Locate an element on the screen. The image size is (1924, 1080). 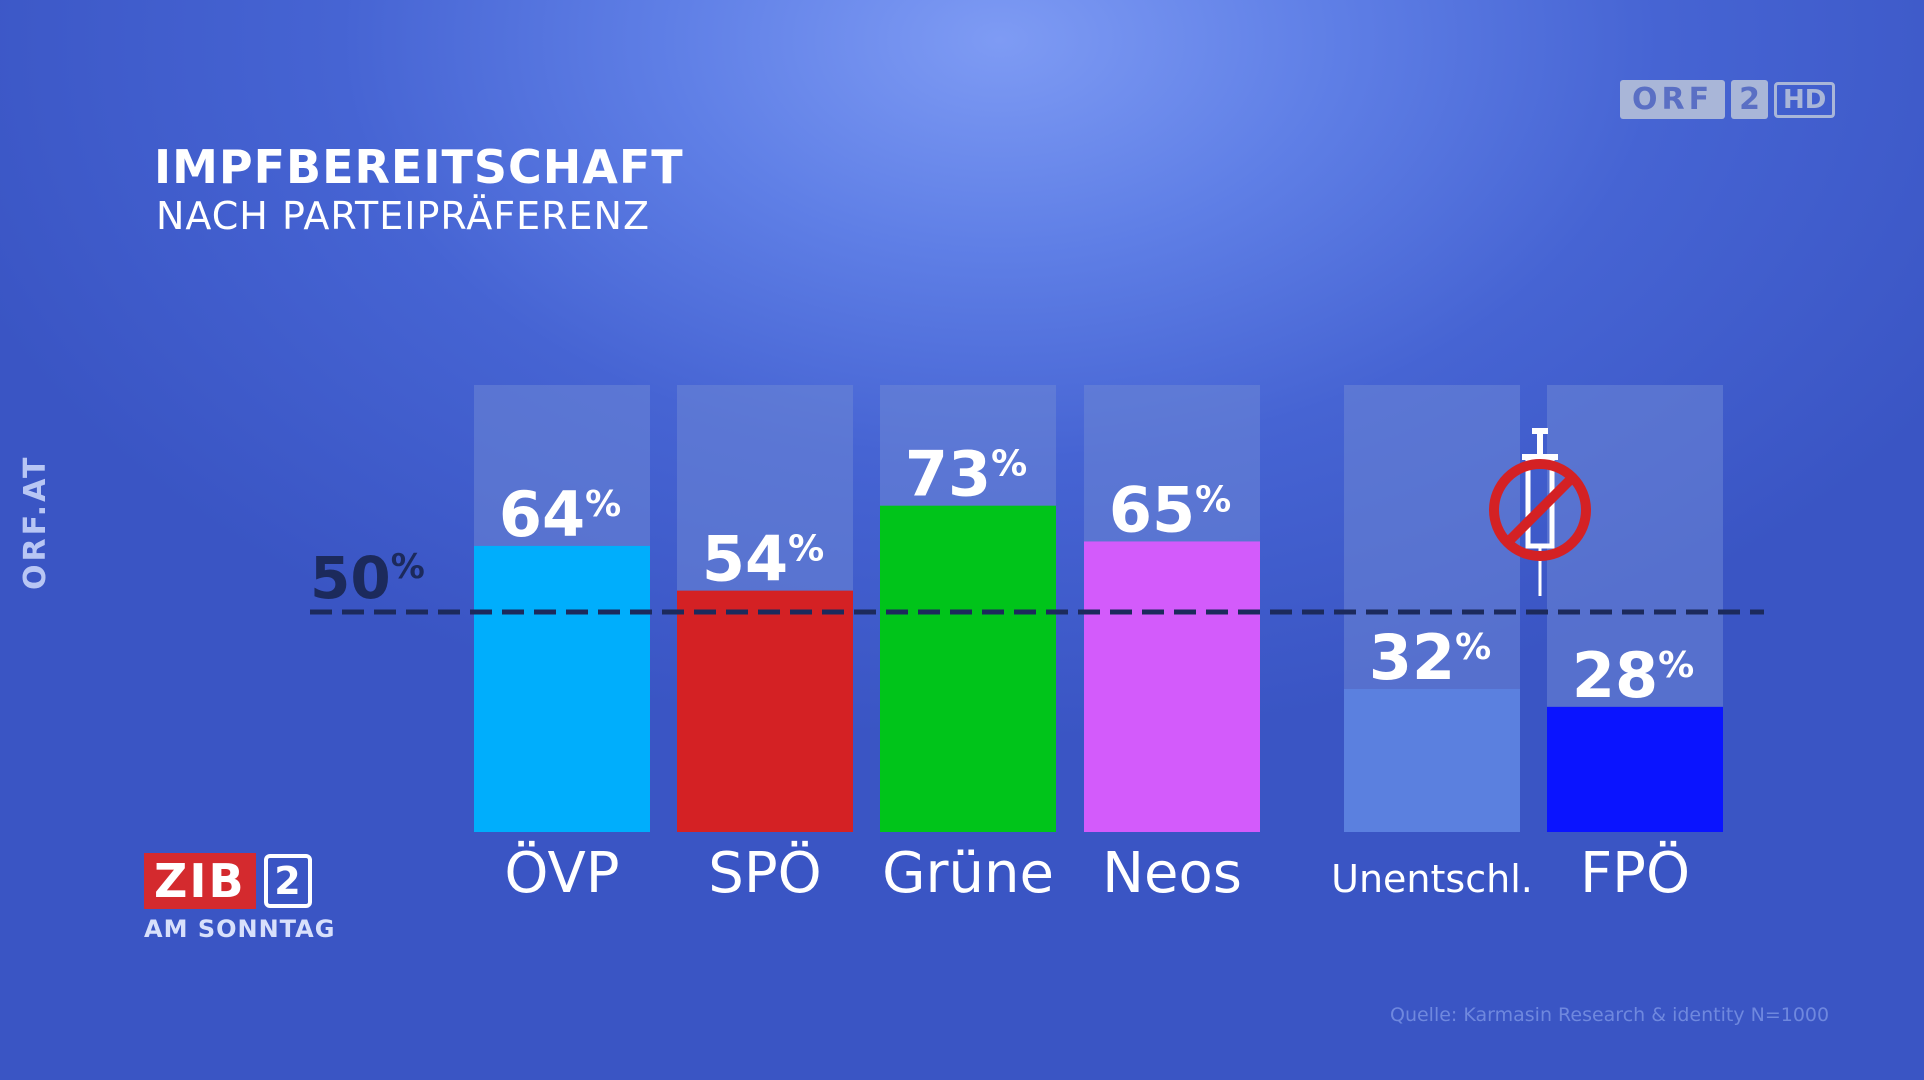
reference-line-layer: 50% is located at coordinates (1037, 579).